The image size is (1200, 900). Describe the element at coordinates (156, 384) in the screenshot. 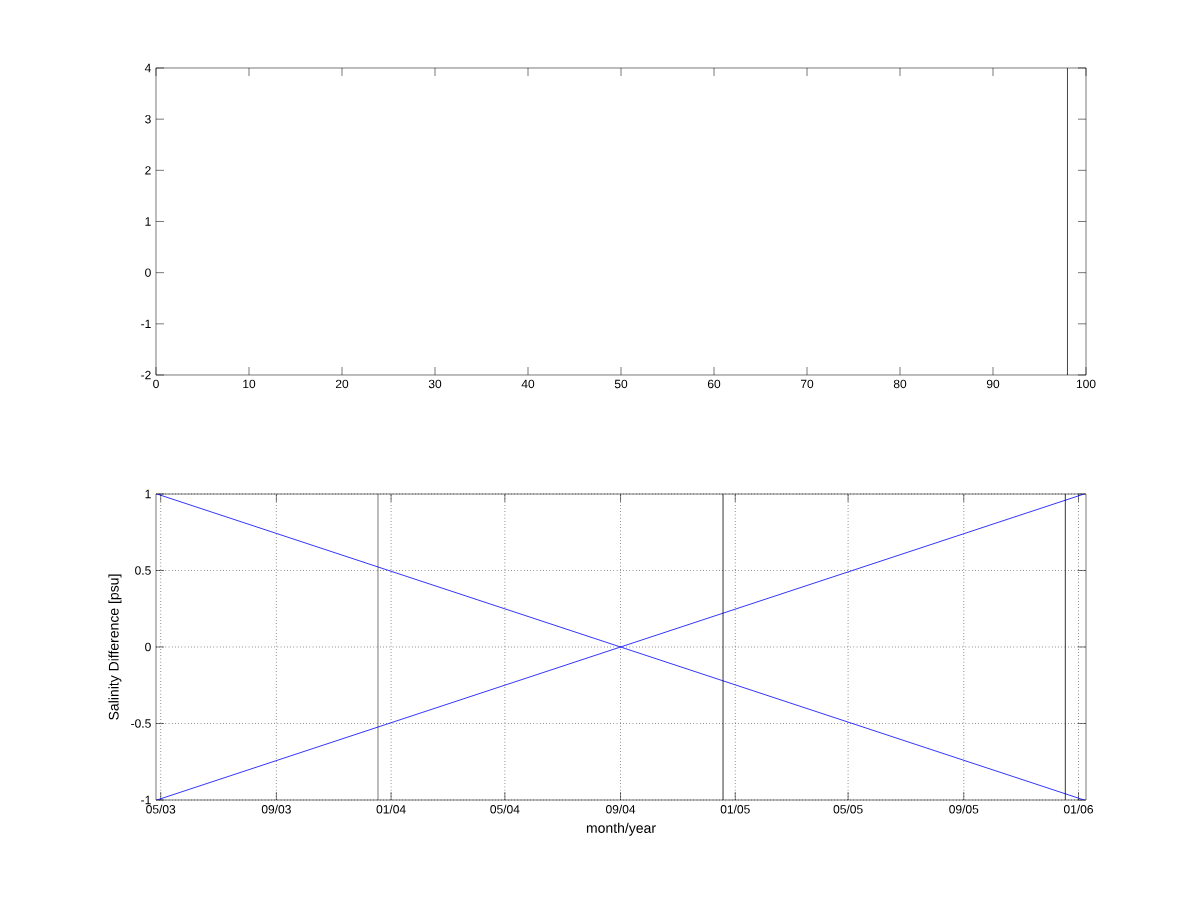

I see `x-tick-label: 0` at that location.